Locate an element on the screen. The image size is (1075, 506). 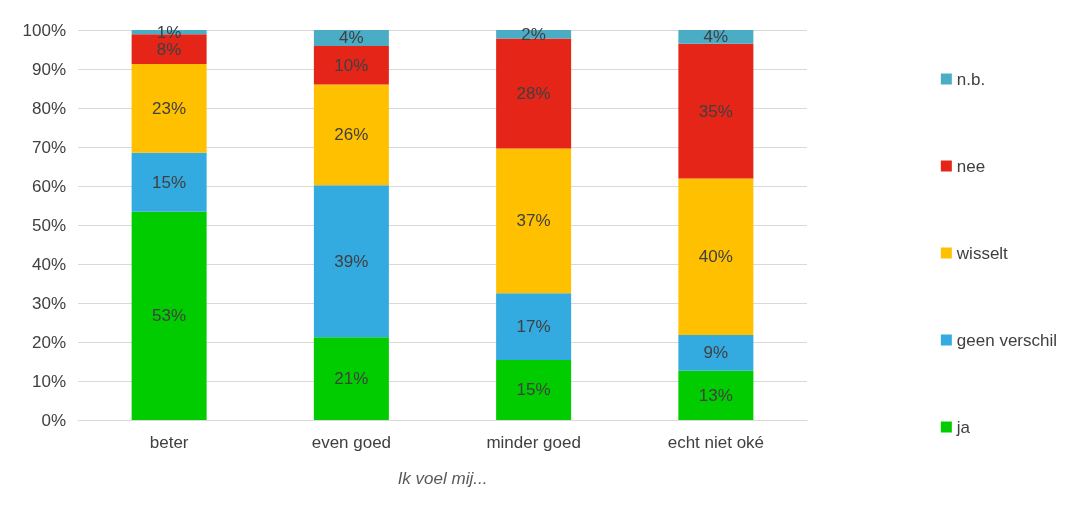
data-label: 17% is located at coordinates (533, 327).